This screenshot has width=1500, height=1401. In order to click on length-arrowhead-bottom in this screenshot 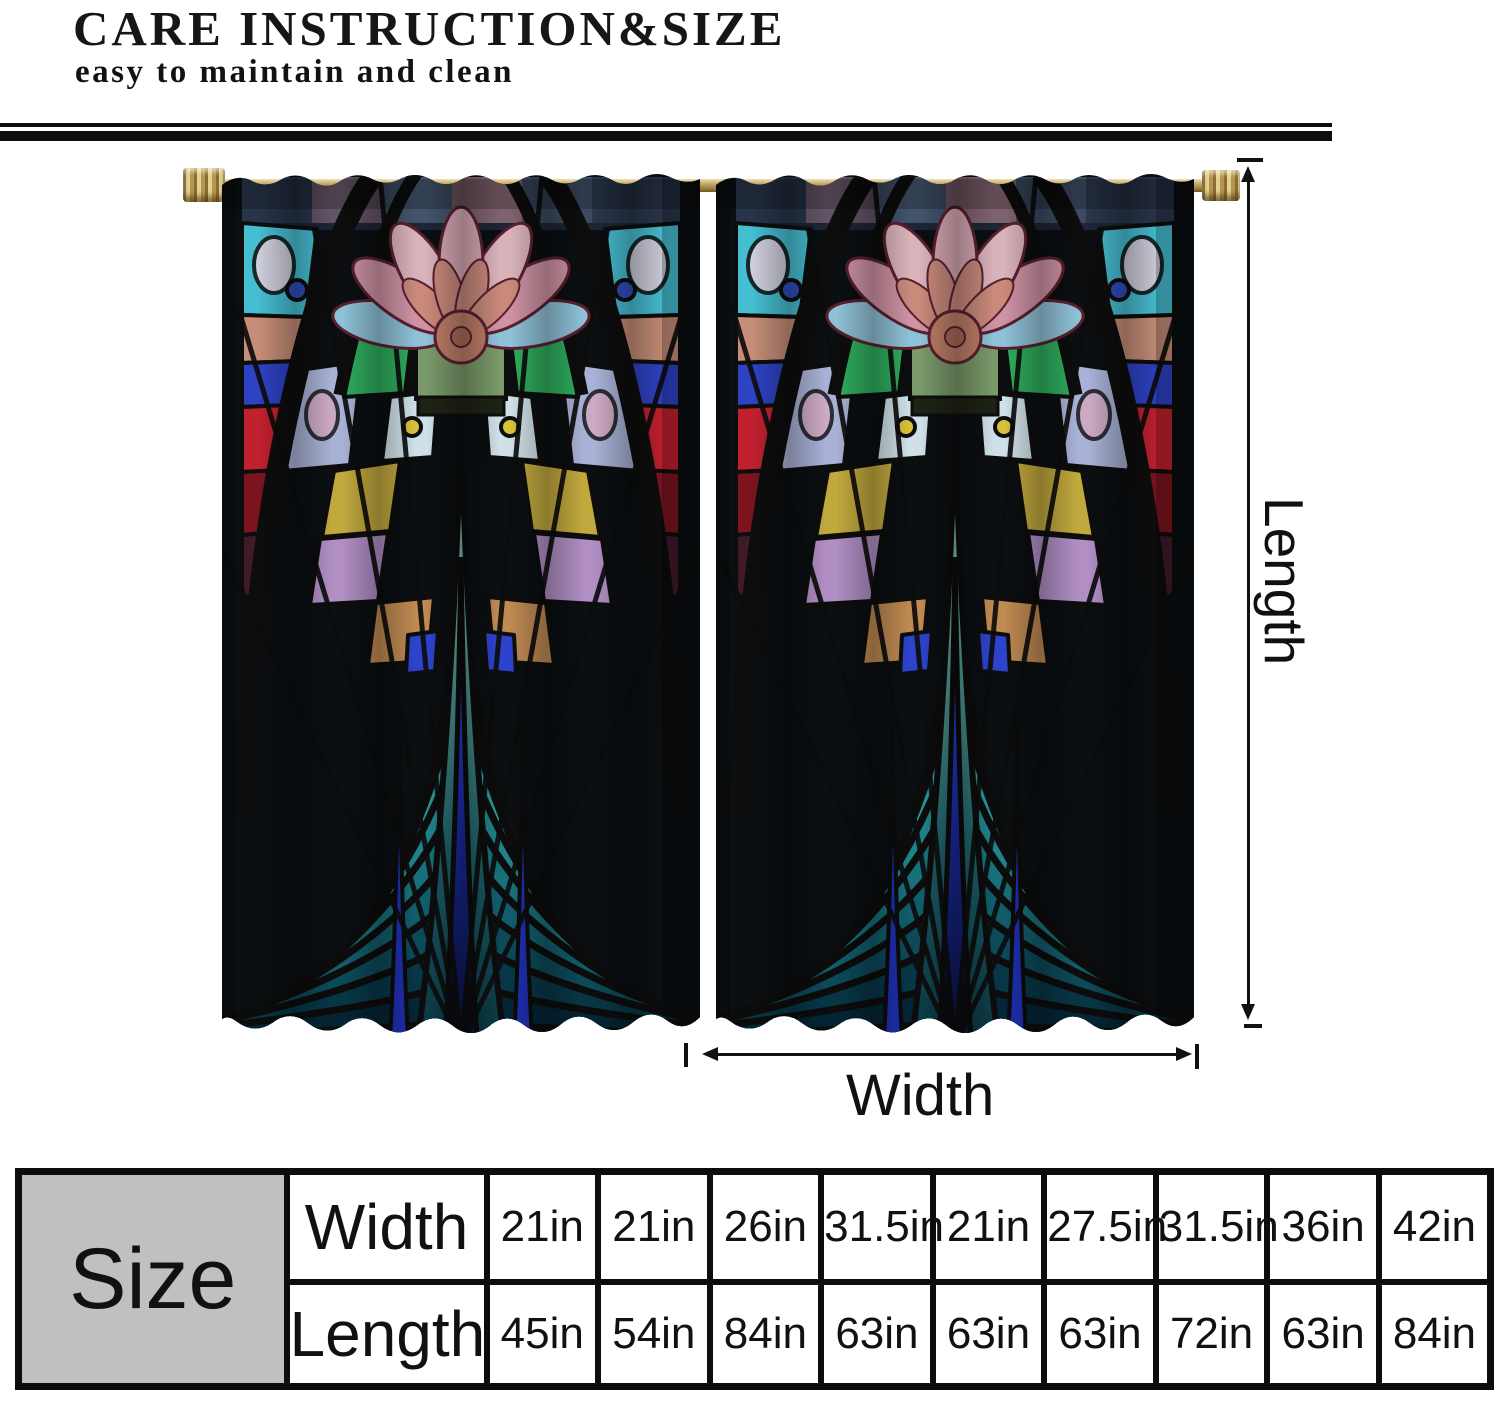, I will do `click(1248, 1012)`.